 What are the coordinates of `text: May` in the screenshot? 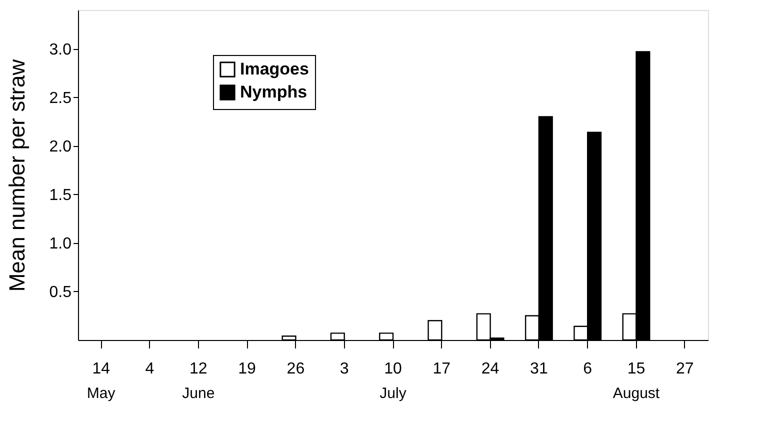 It's located at (101, 393).